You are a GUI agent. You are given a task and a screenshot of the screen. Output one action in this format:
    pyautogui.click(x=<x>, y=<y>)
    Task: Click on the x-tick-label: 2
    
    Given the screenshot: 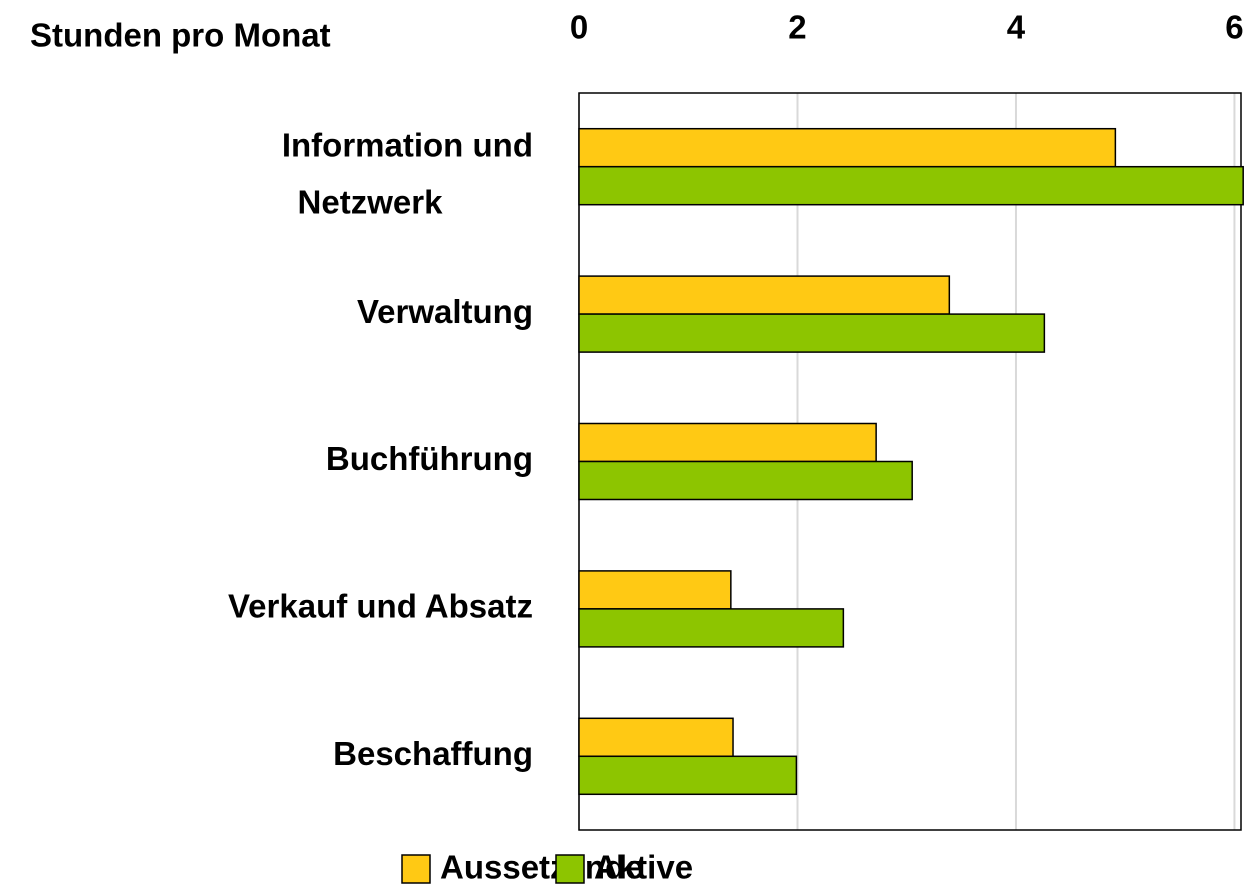 What is the action you would take?
    pyautogui.click(x=797, y=27)
    